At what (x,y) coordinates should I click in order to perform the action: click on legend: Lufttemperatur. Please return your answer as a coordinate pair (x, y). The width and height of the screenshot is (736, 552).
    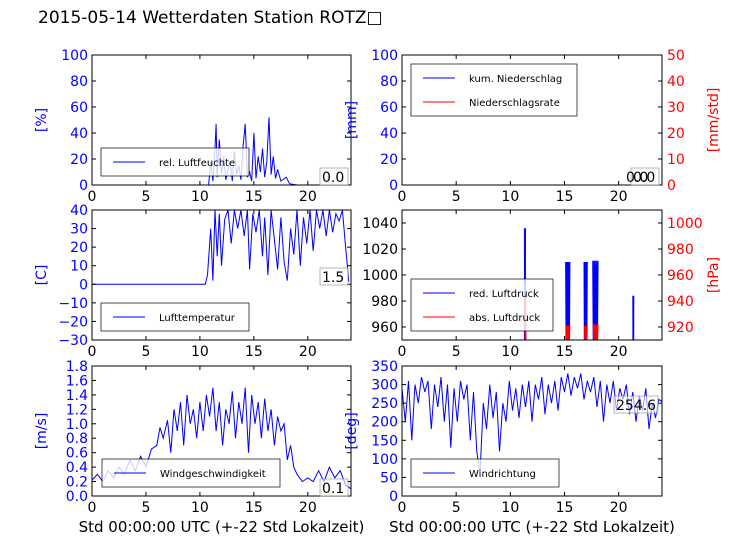
    Looking at the image, I should click on (175, 317).